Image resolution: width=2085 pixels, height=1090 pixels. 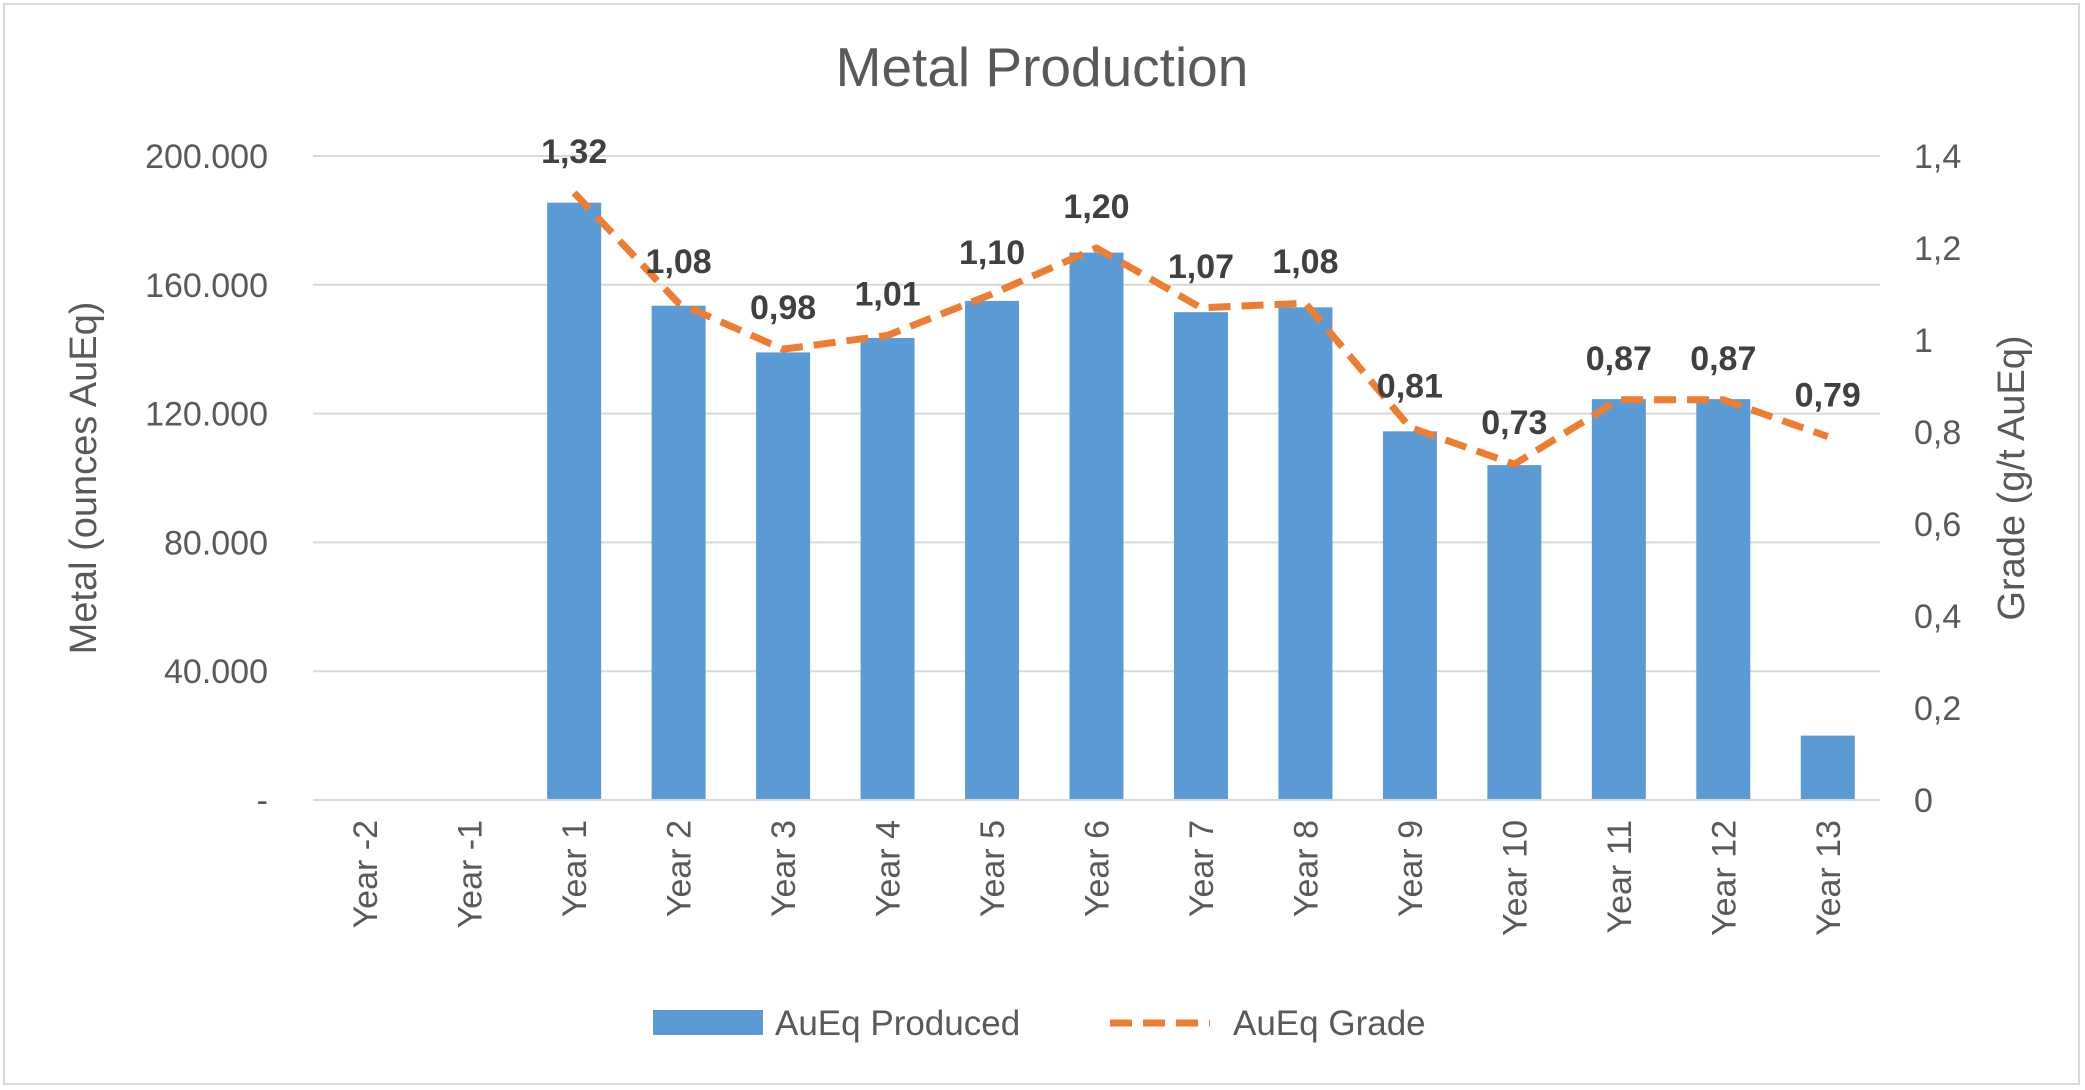 What do you see at coordinates (1306, 868) in the screenshot?
I see `x-tick-label: Year 8` at bounding box center [1306, 868].